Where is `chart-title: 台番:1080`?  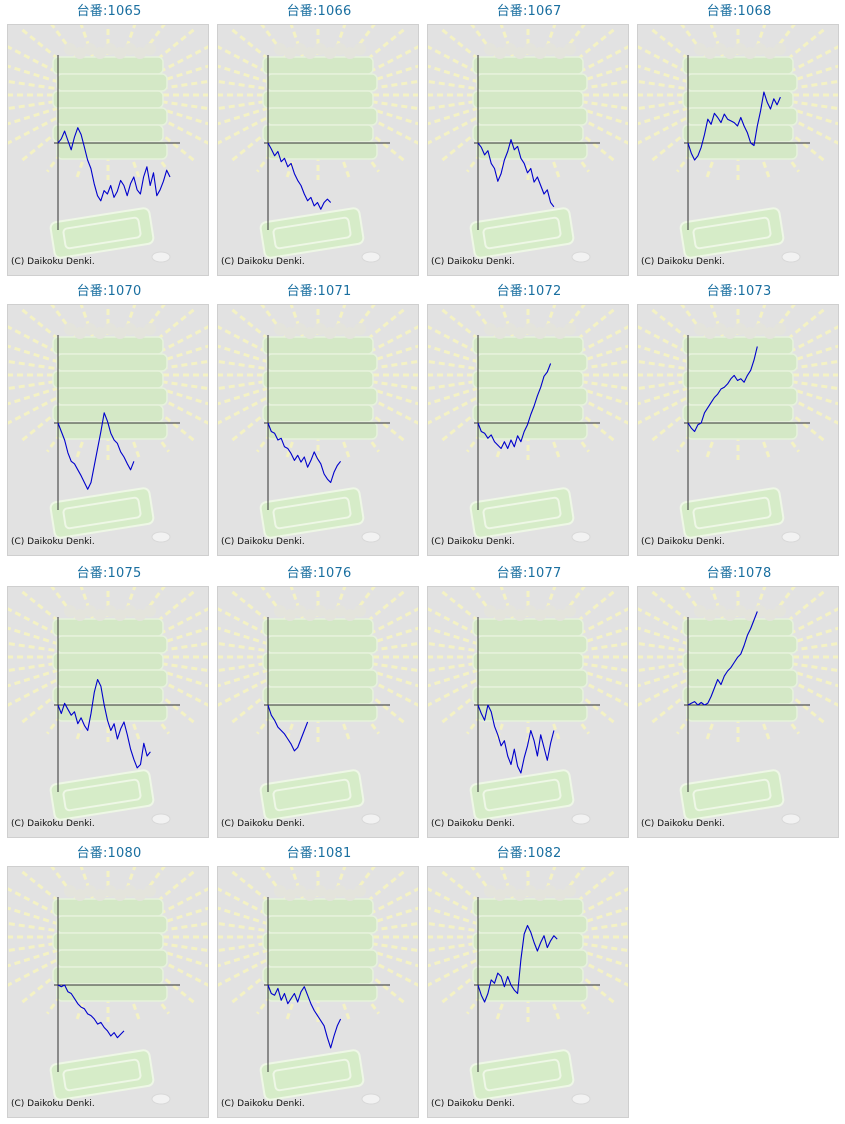
chart-title: 台番:1080 is located at coordinates (109, 853).